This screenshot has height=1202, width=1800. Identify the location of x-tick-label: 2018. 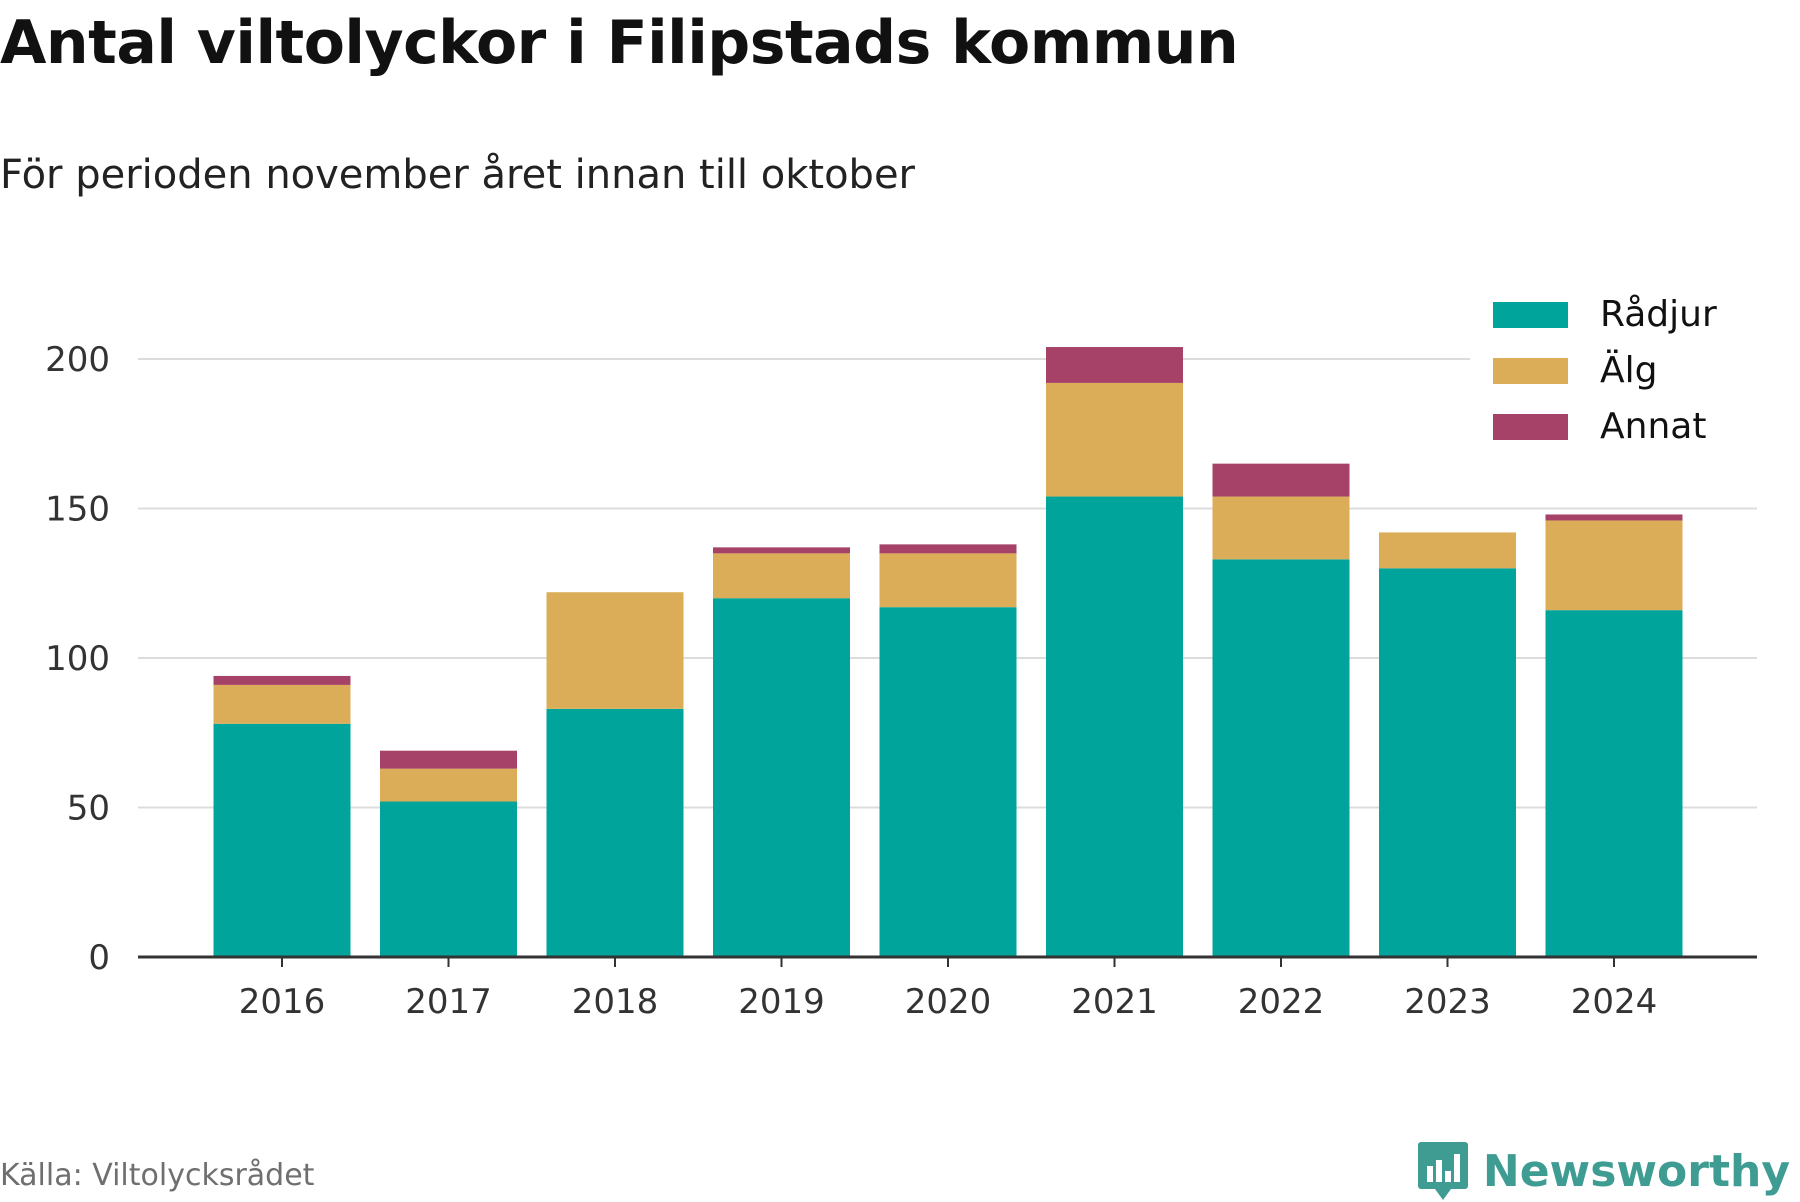
(615, 1002).